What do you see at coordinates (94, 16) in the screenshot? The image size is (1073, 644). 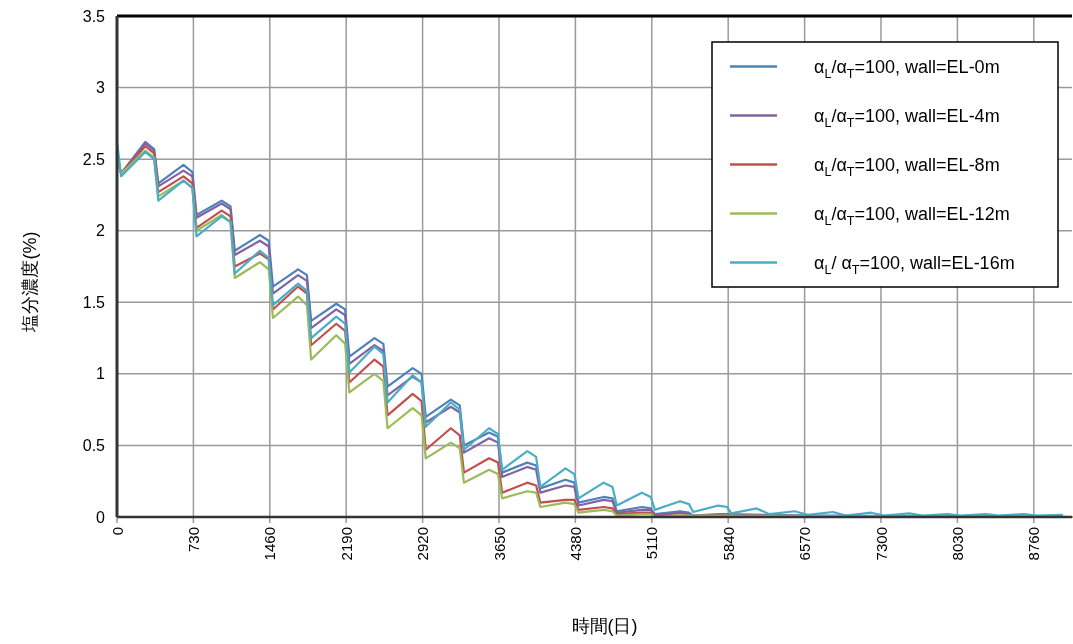 I see `y-tick-label: 3.5` at bounding box center [94, 16].